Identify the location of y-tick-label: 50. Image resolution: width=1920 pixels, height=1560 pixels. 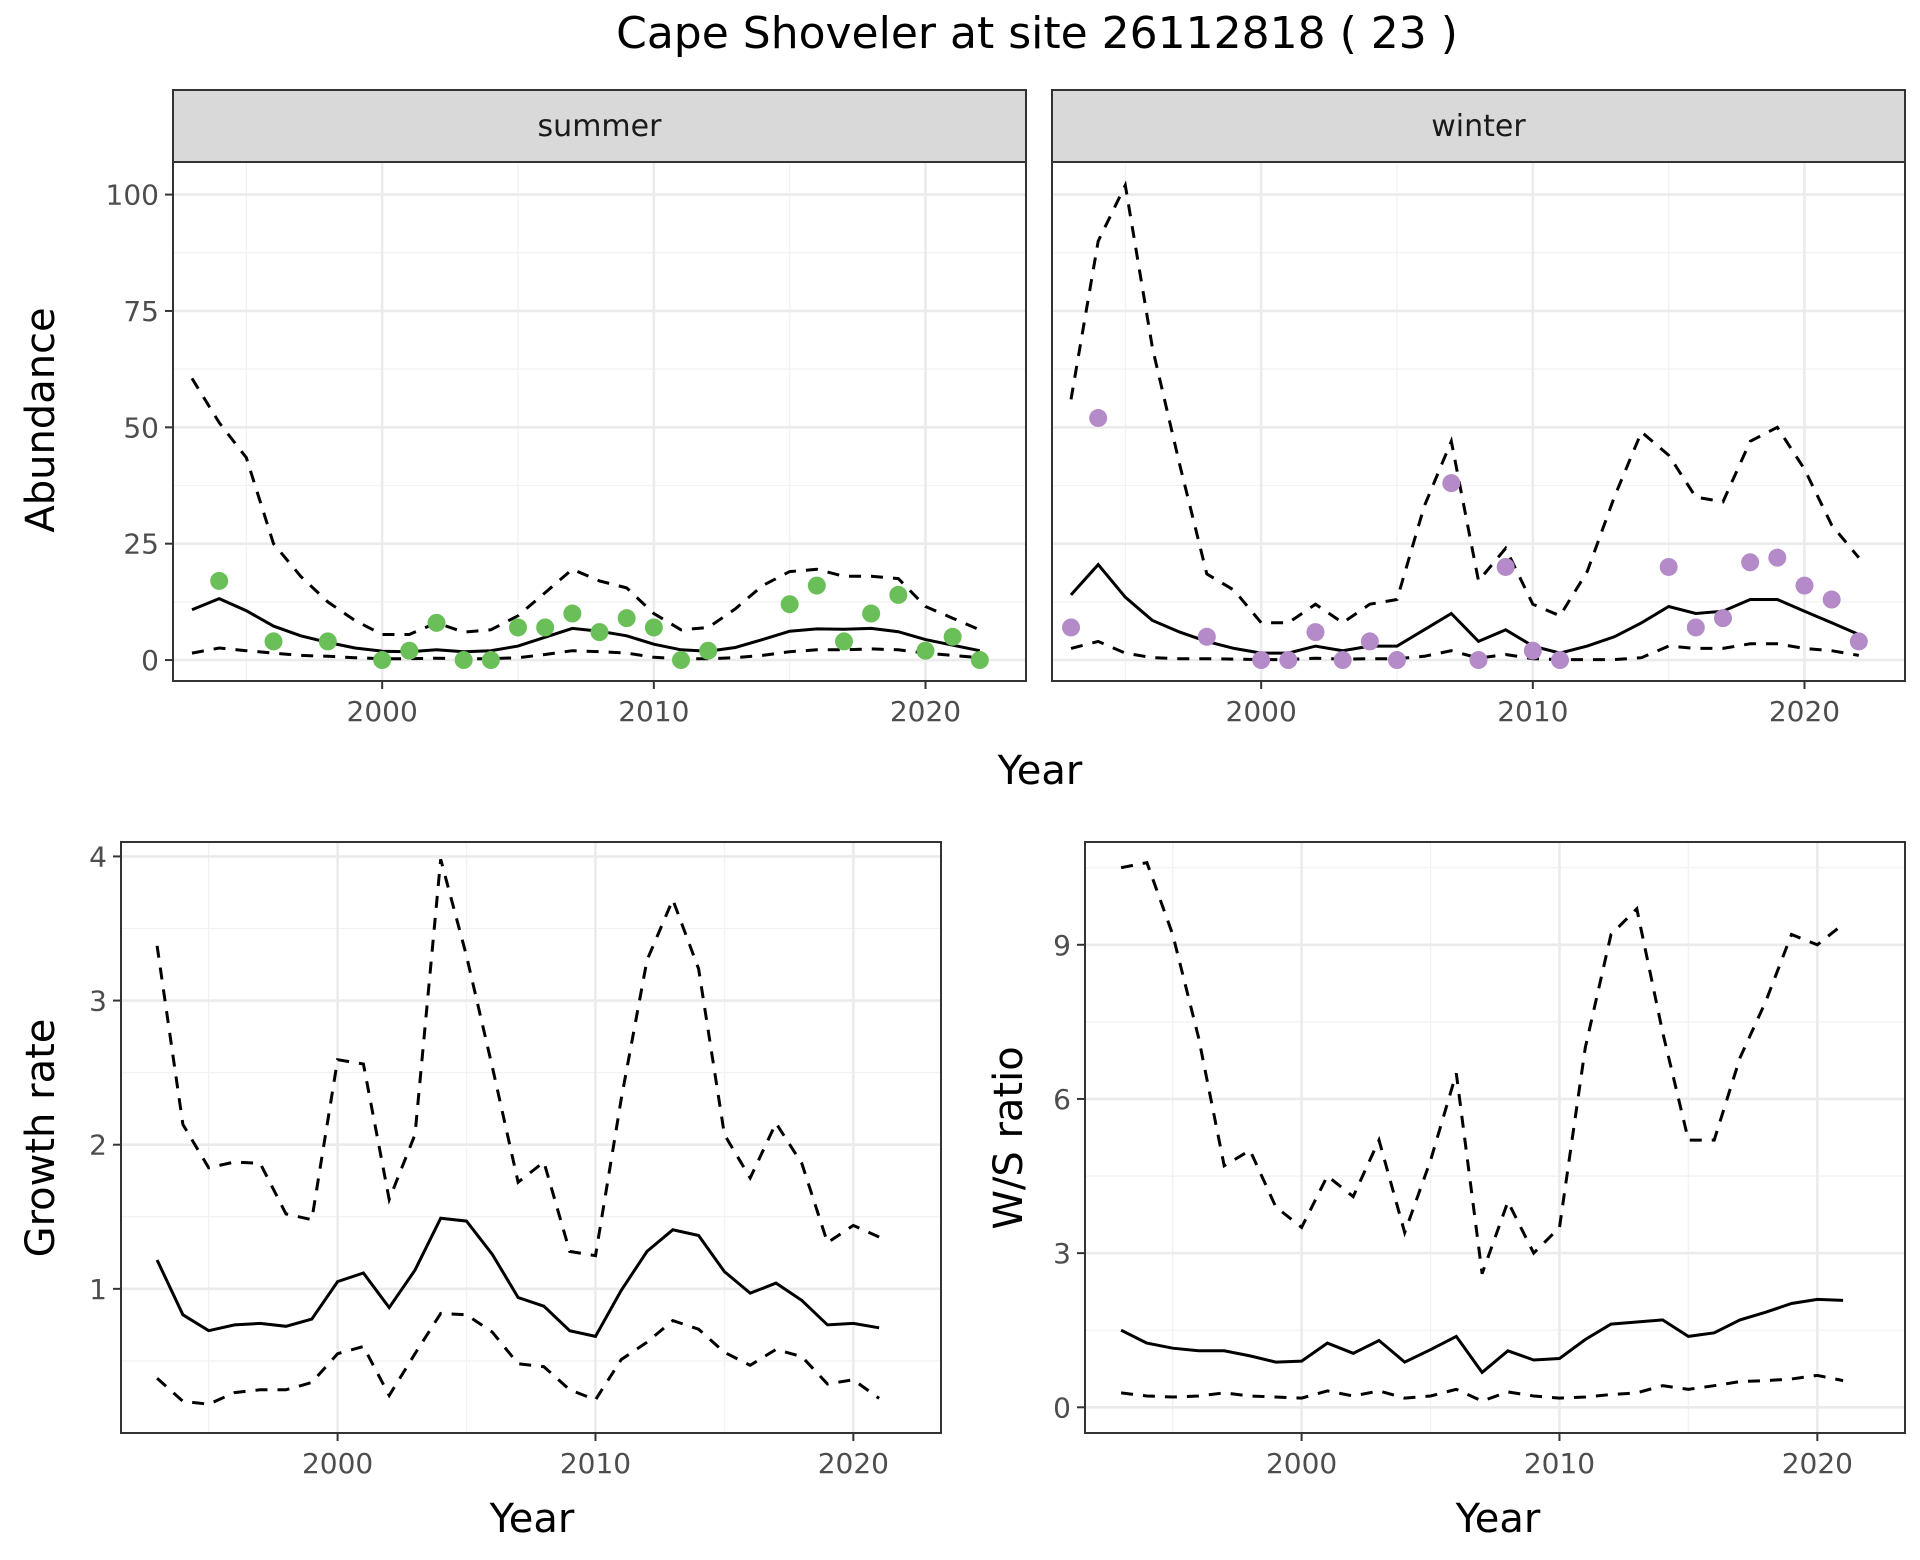
(141, 427).